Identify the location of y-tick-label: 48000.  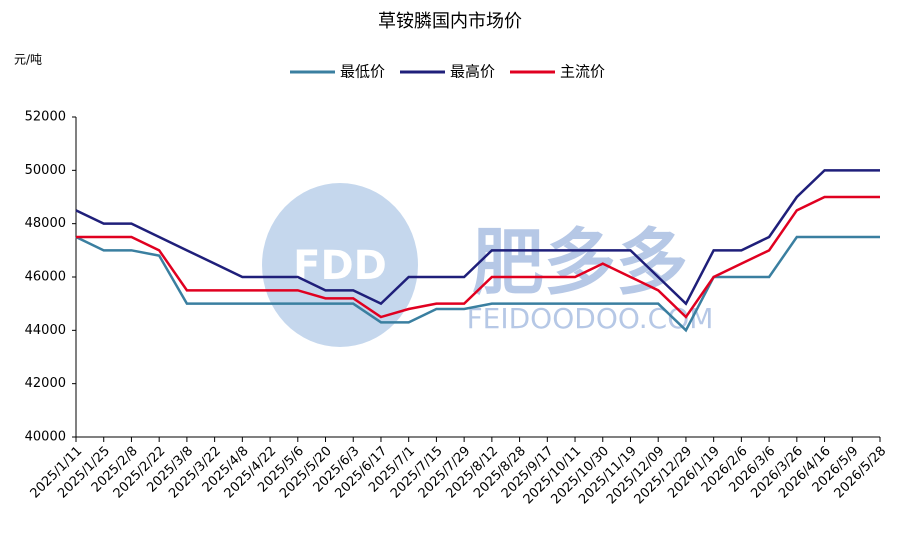
(45, 223).